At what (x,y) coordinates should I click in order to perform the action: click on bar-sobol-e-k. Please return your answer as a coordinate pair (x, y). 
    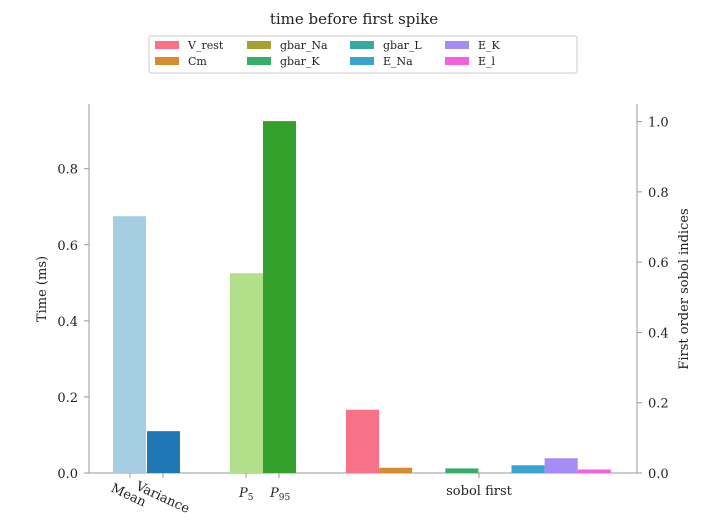
    Looking at the image, I should click on (561, 465).